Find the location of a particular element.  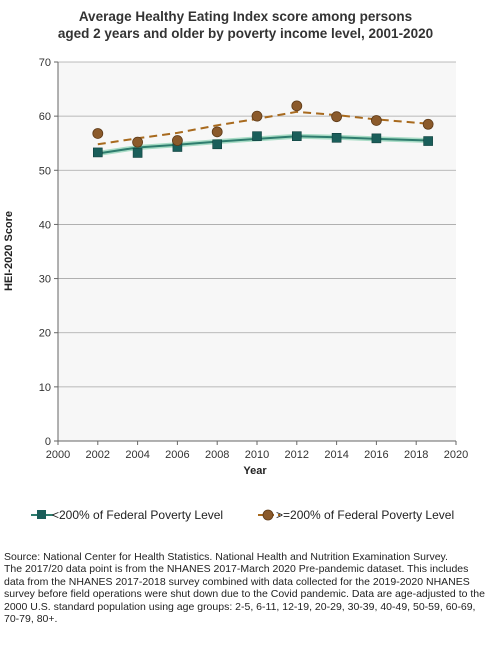

x-tick-label: 2016 is located at coordinates (376, 455).